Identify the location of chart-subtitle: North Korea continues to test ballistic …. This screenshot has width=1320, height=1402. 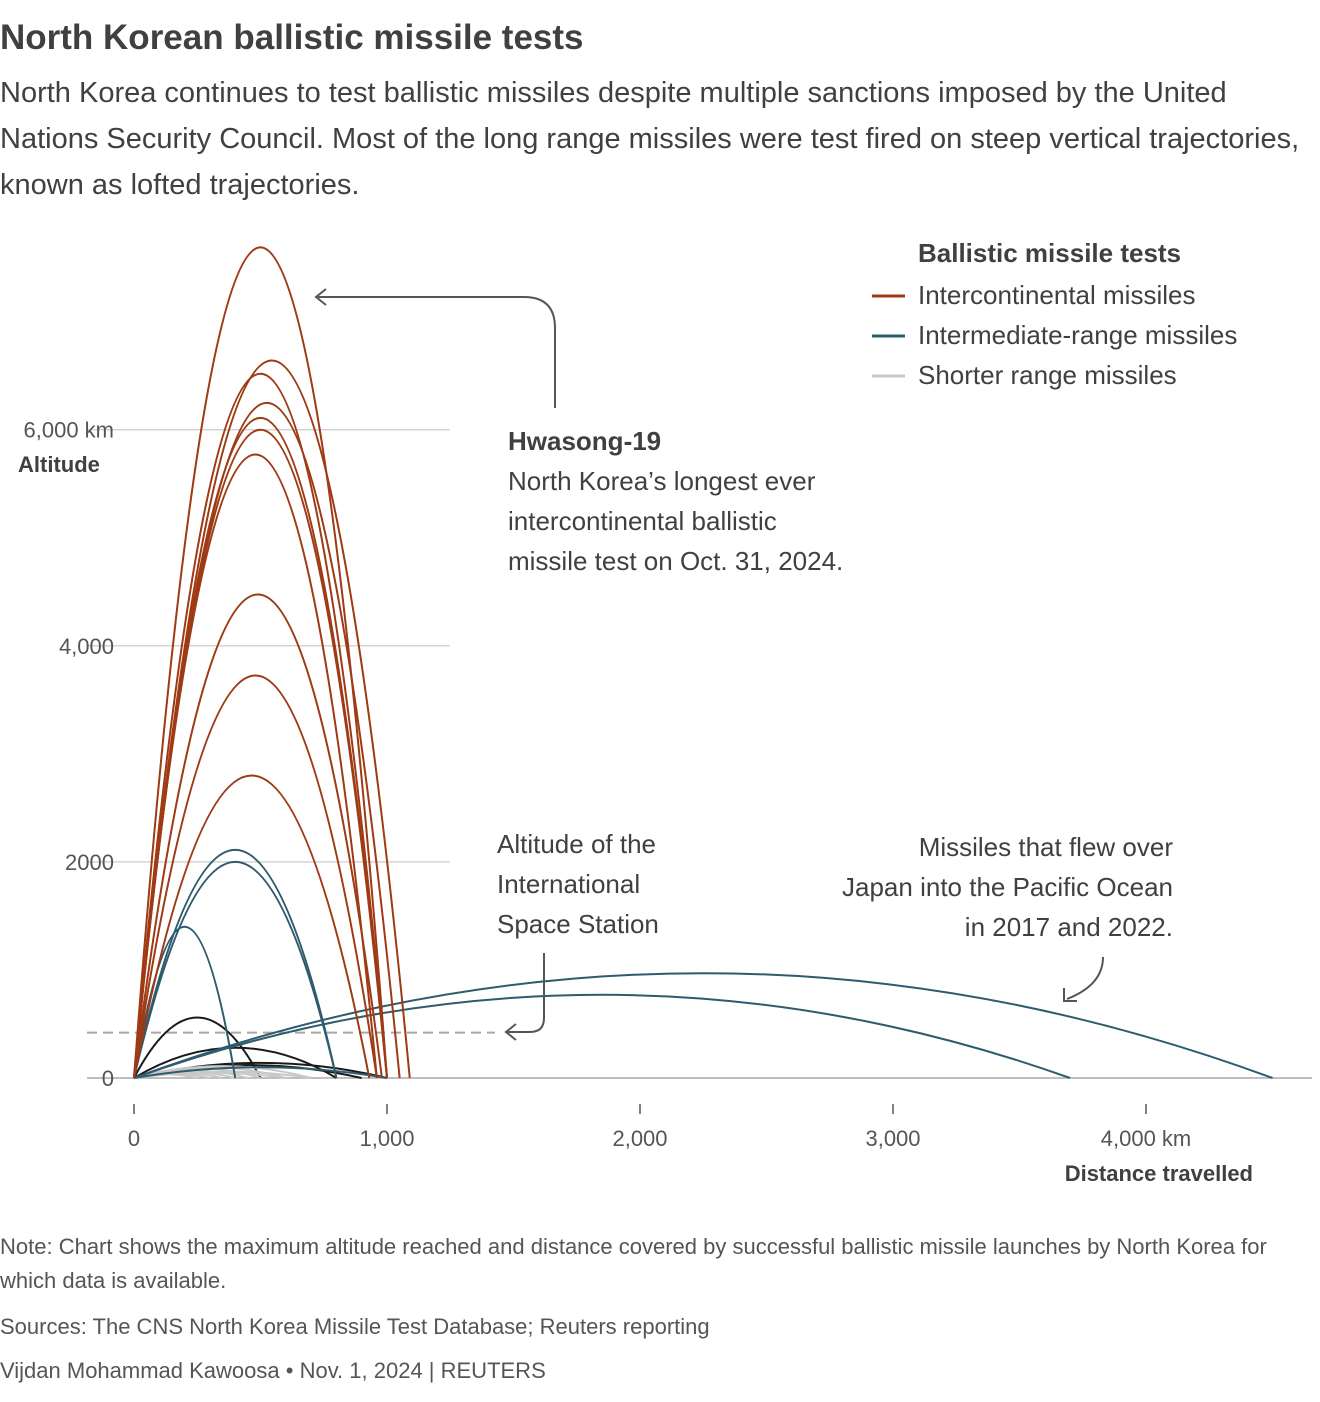
(650, 139).